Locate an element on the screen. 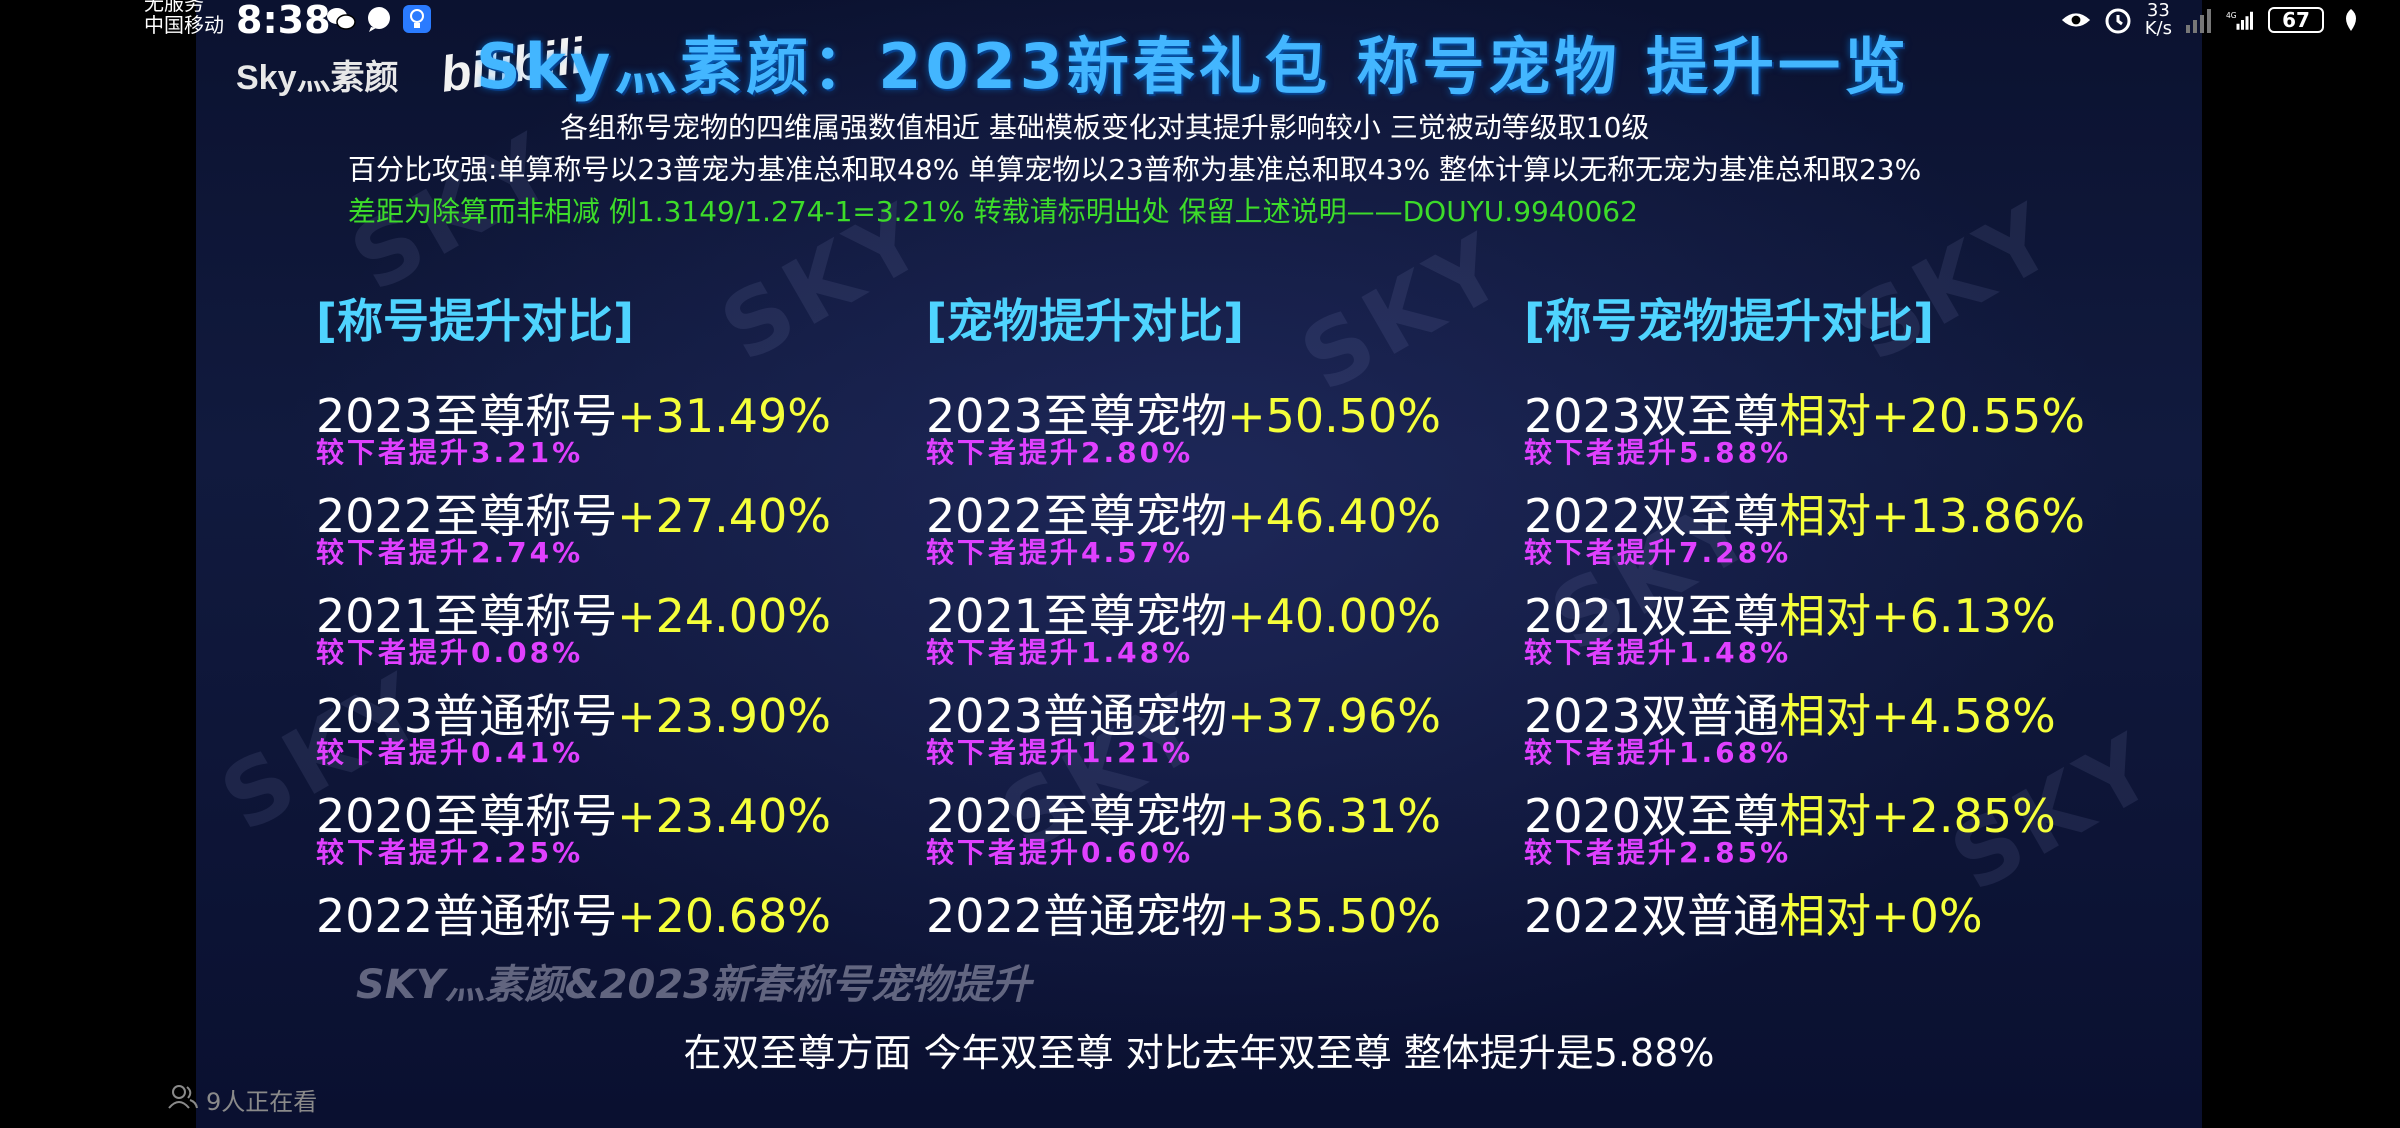 The width and height of the screenshot is (2400, 1128). entry-name: 2023至尊称号 is located at coordinates (467, 416).